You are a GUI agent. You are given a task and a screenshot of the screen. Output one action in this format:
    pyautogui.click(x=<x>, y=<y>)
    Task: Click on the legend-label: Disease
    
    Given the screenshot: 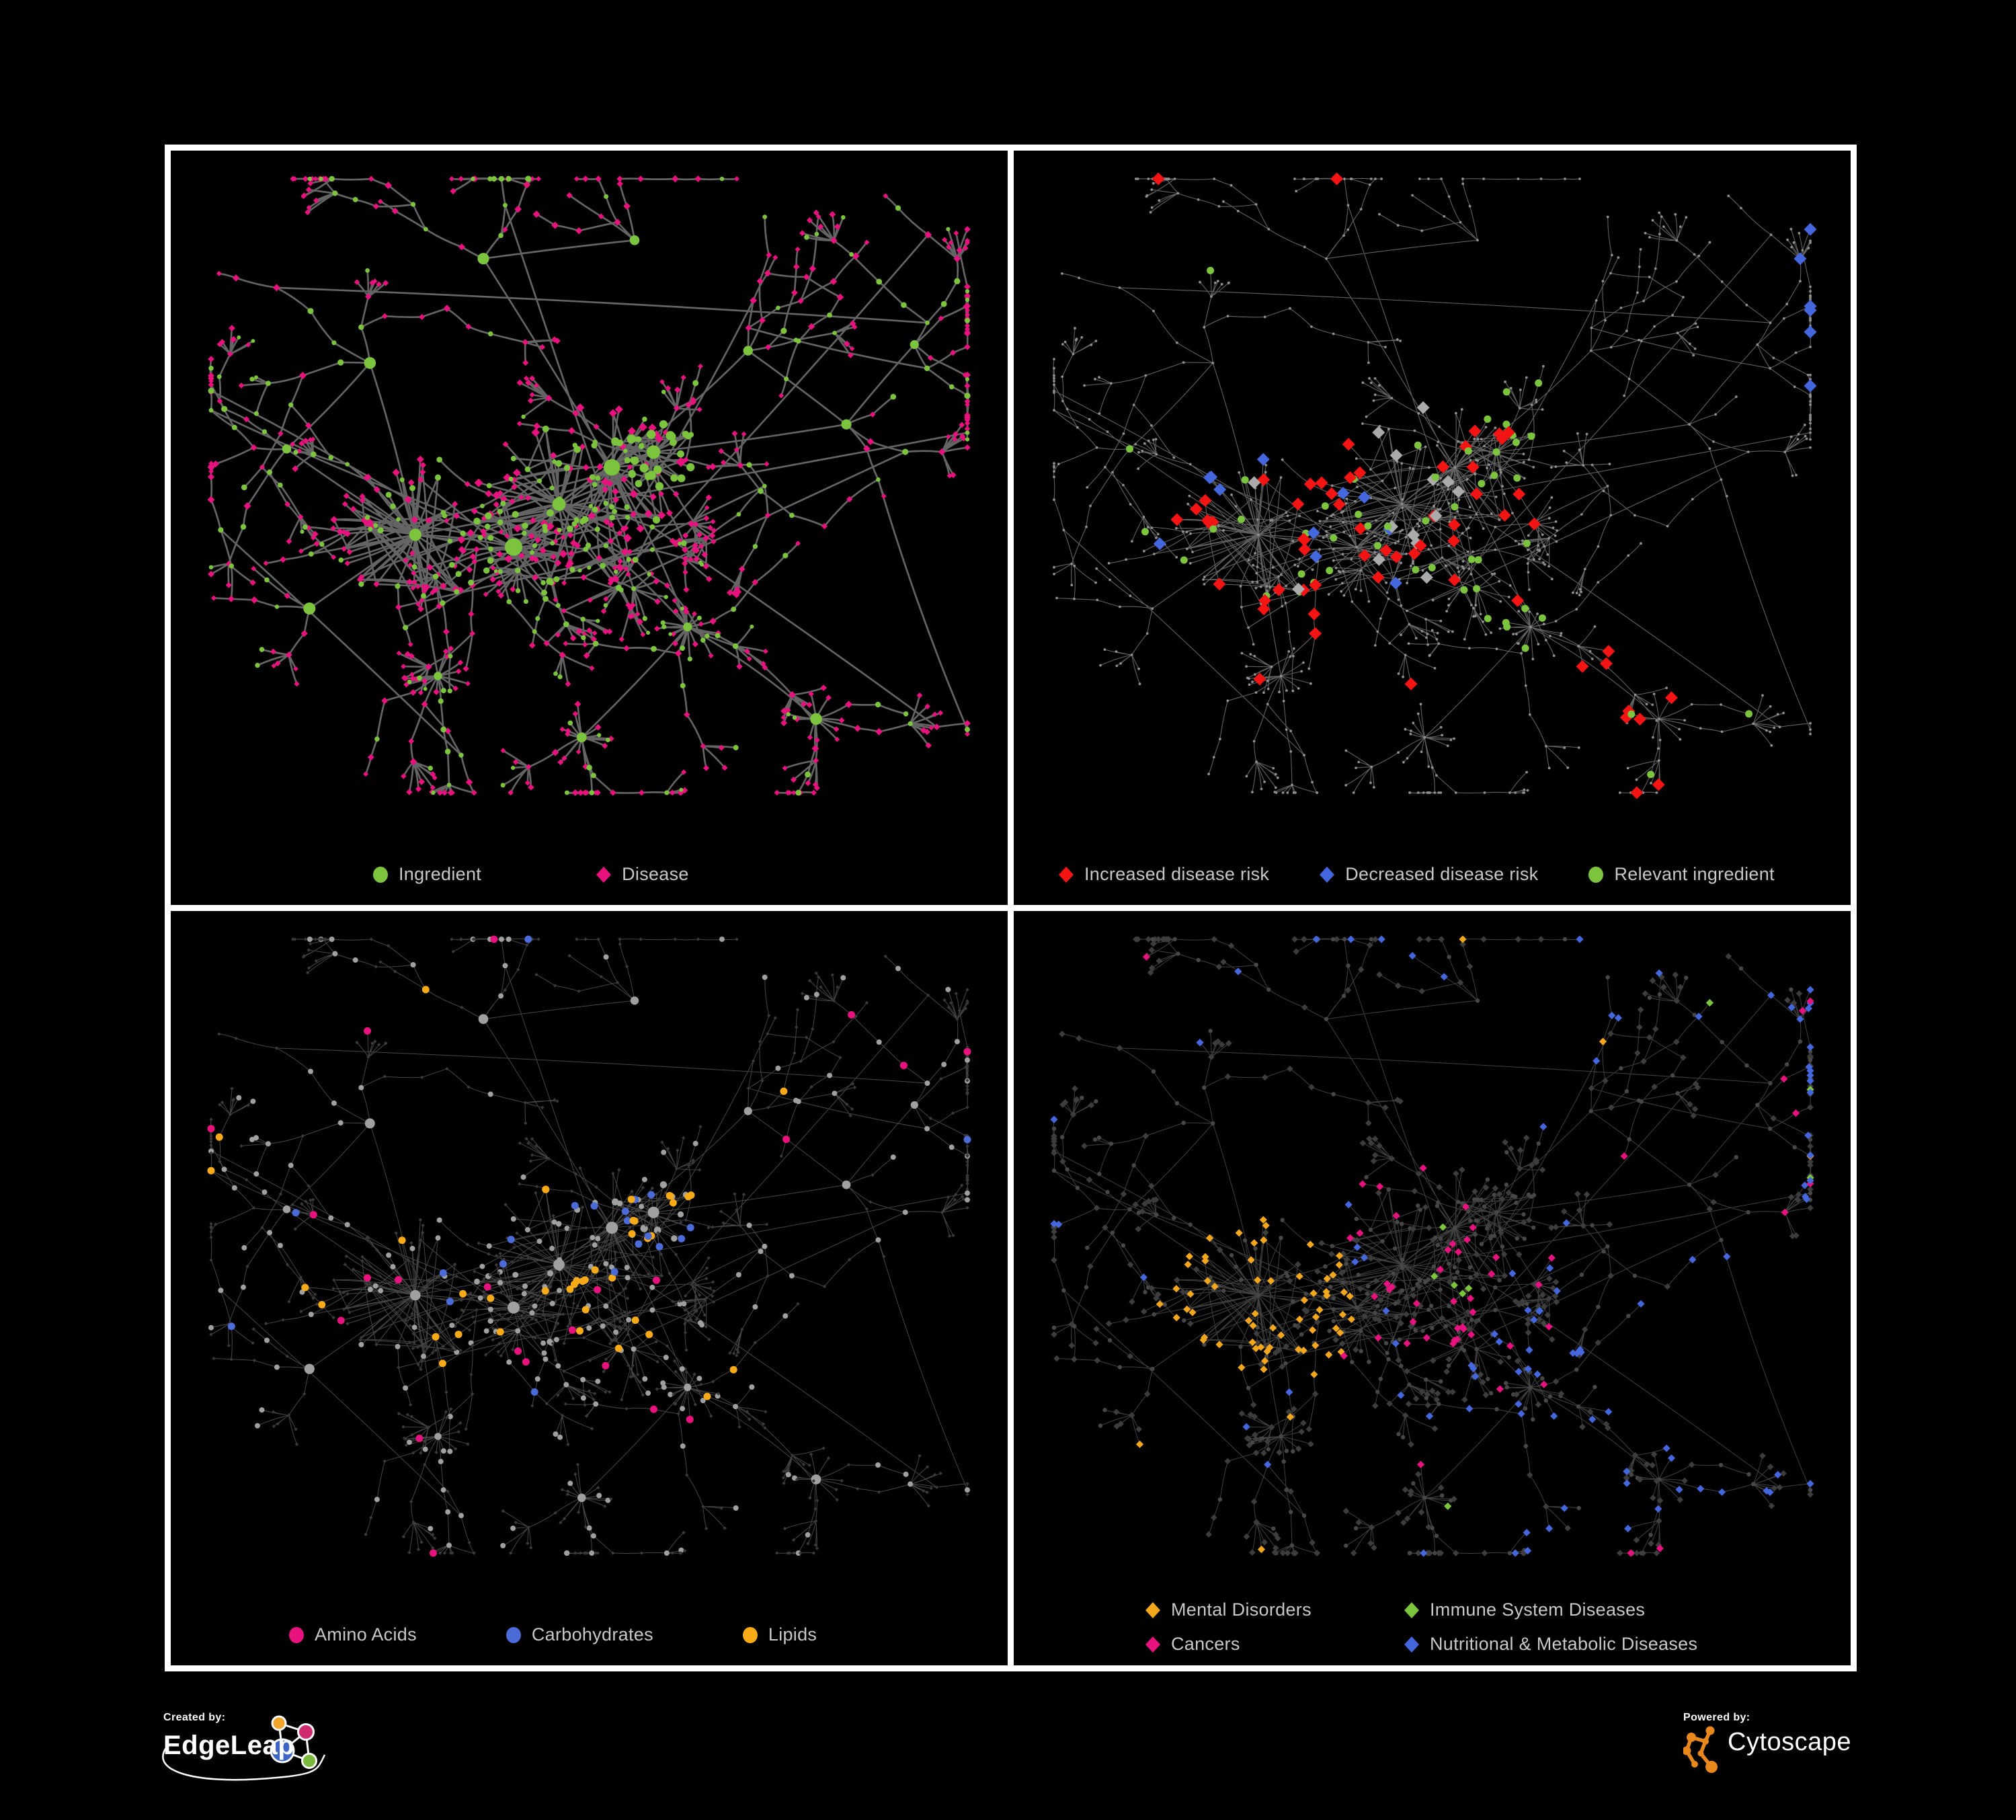 What is the action you would take?
    pyautogui.click(x=655, y=874)
    